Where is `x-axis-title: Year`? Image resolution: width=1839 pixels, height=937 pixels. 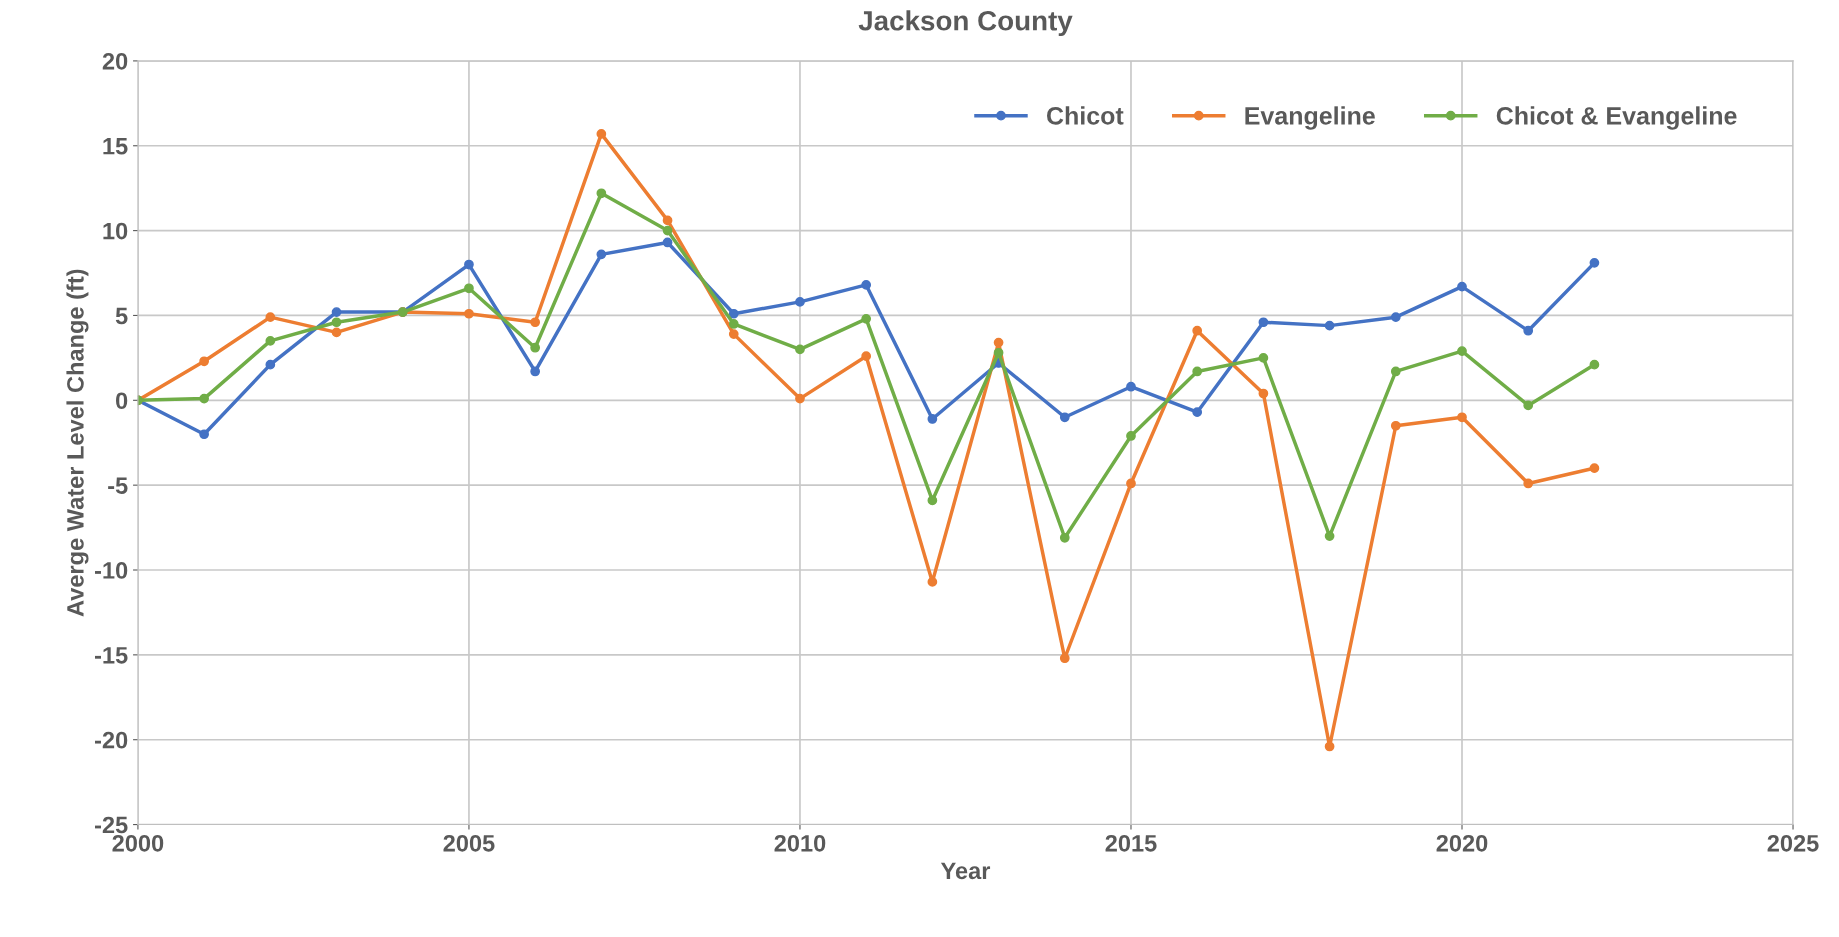
x-axis-title: Year is located at coordinates (965, 871).